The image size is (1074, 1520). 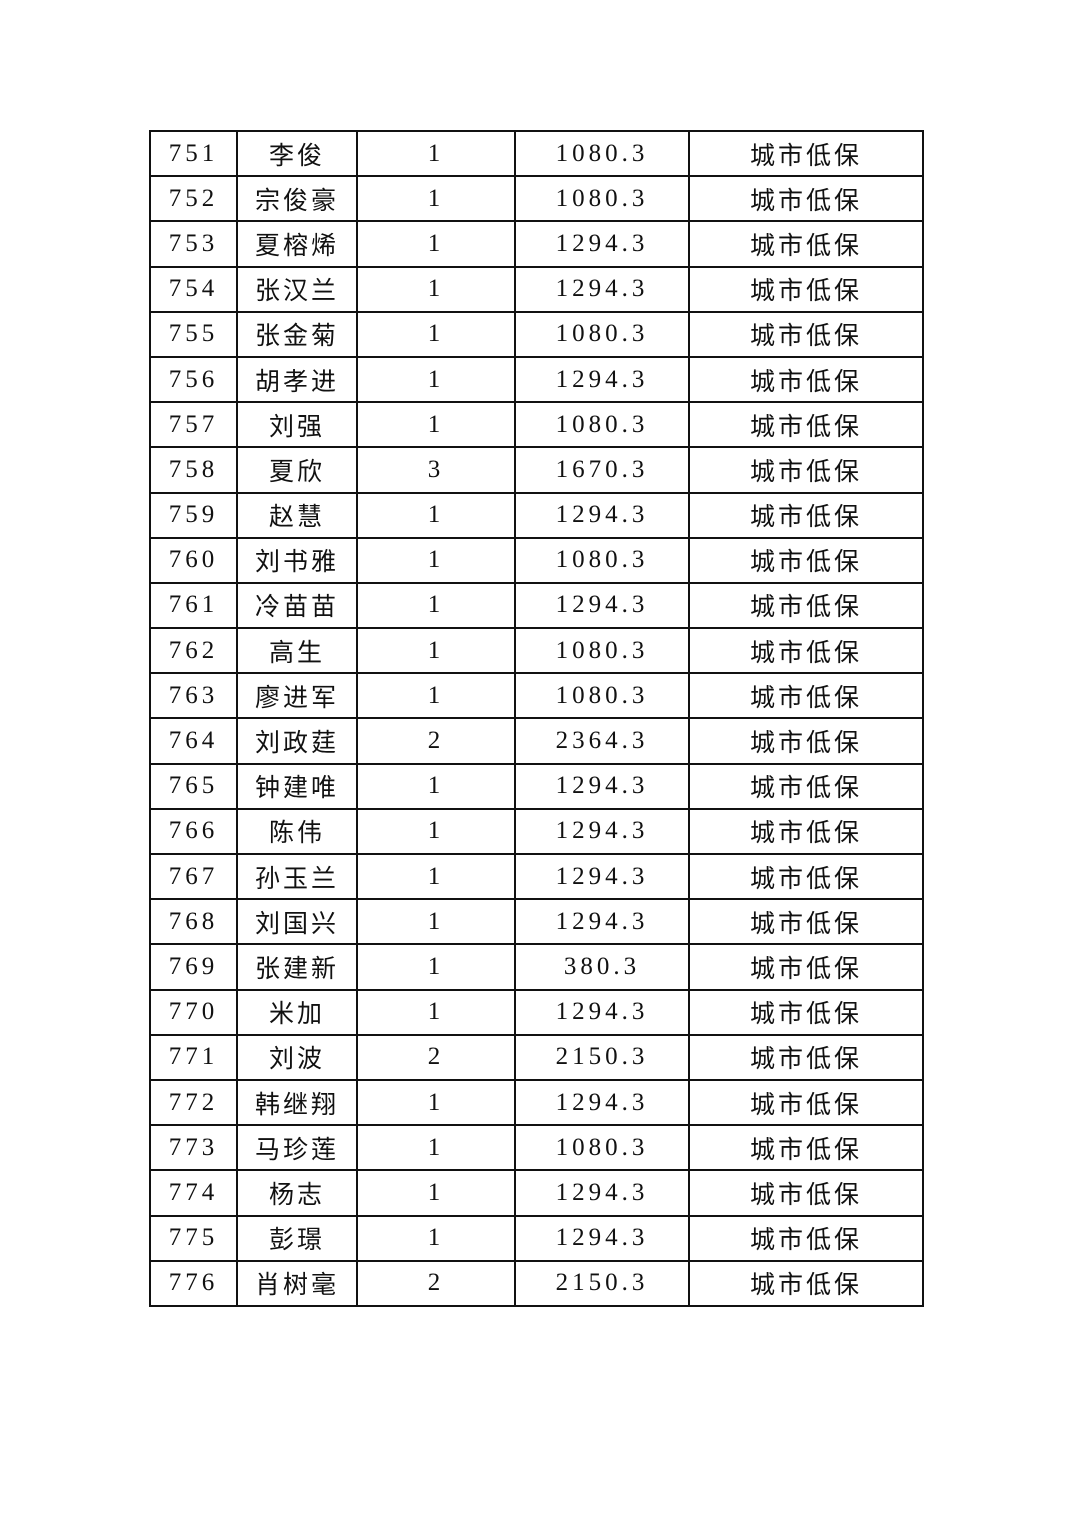 I want to click on person-name-cell: 夏榕烯, so click(x=297, y=244).